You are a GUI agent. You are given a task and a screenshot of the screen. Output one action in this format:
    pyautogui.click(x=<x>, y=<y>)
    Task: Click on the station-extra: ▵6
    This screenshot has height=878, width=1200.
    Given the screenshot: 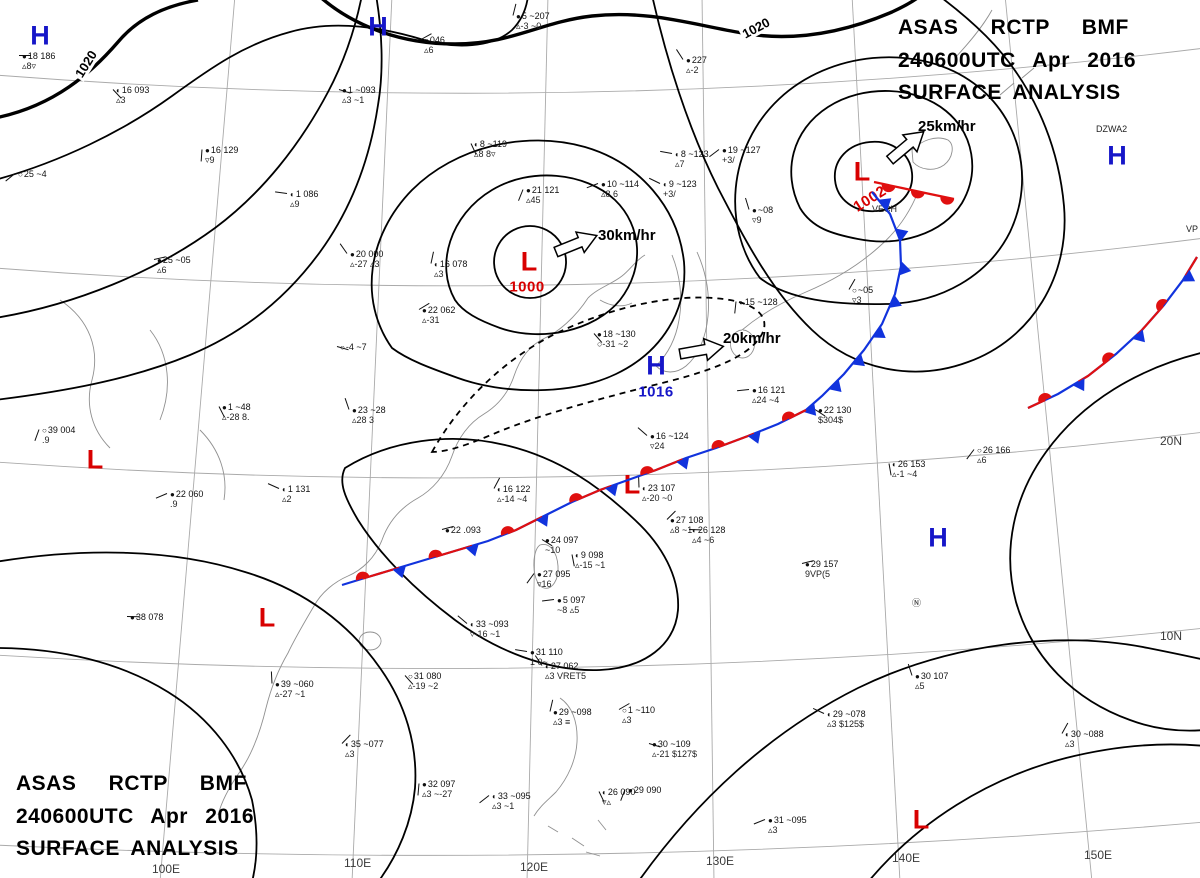 What is the action you would take?
    pyautogui.click(x=162, y=269)
    